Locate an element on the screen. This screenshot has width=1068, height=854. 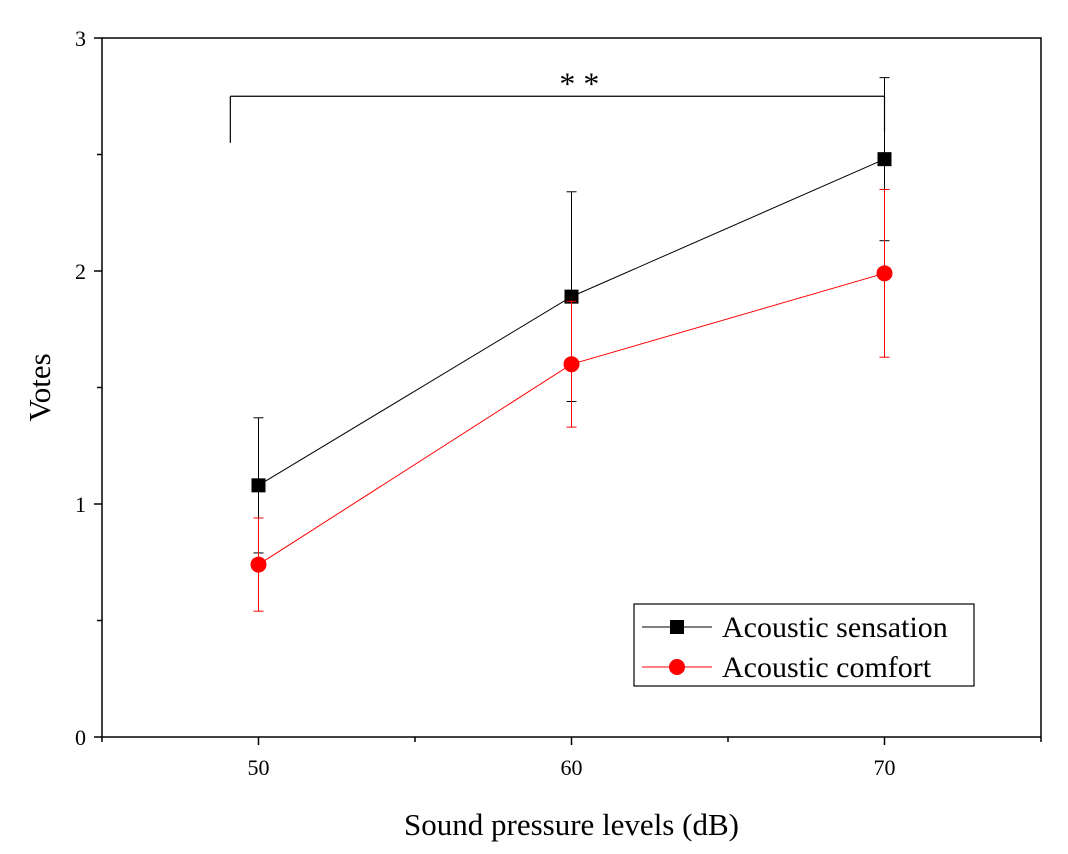
legend-marker-circle is located at coordinates (677, 667).